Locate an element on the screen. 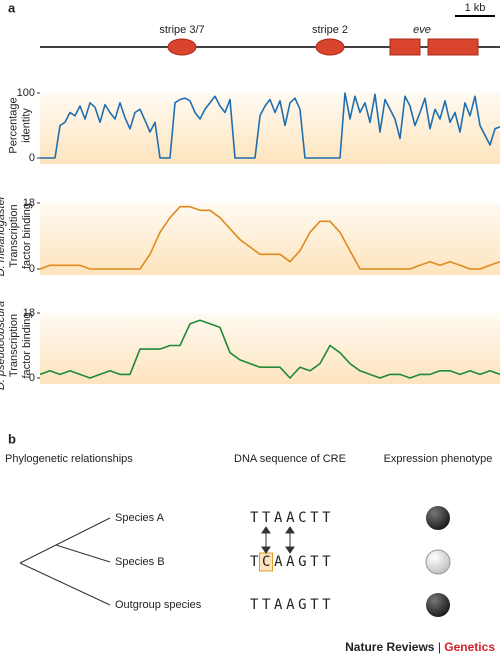 The height and width of the screenshot is (660, 500). species-label: Species A is located at coordinates (140, 518).